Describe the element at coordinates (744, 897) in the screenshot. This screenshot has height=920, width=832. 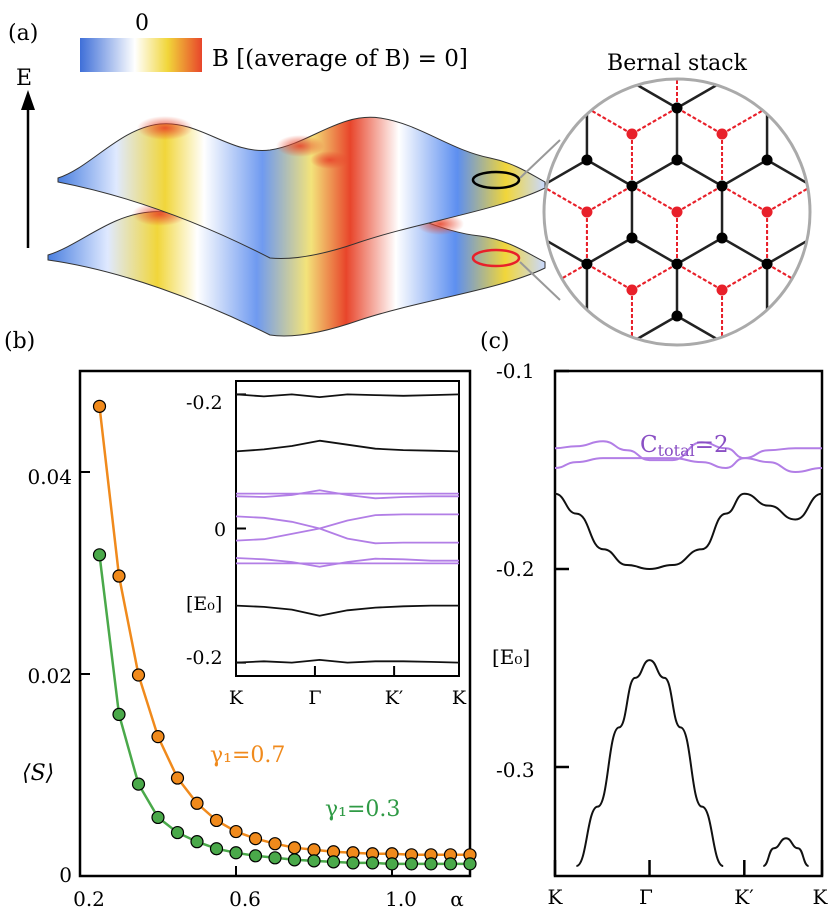
I see `c-xtick-Kprime: K′` at that location.